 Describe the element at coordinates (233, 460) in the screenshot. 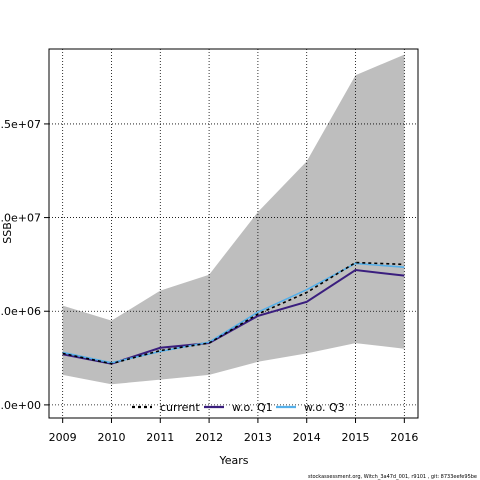

I see `x-axis-title: Years` at that location.